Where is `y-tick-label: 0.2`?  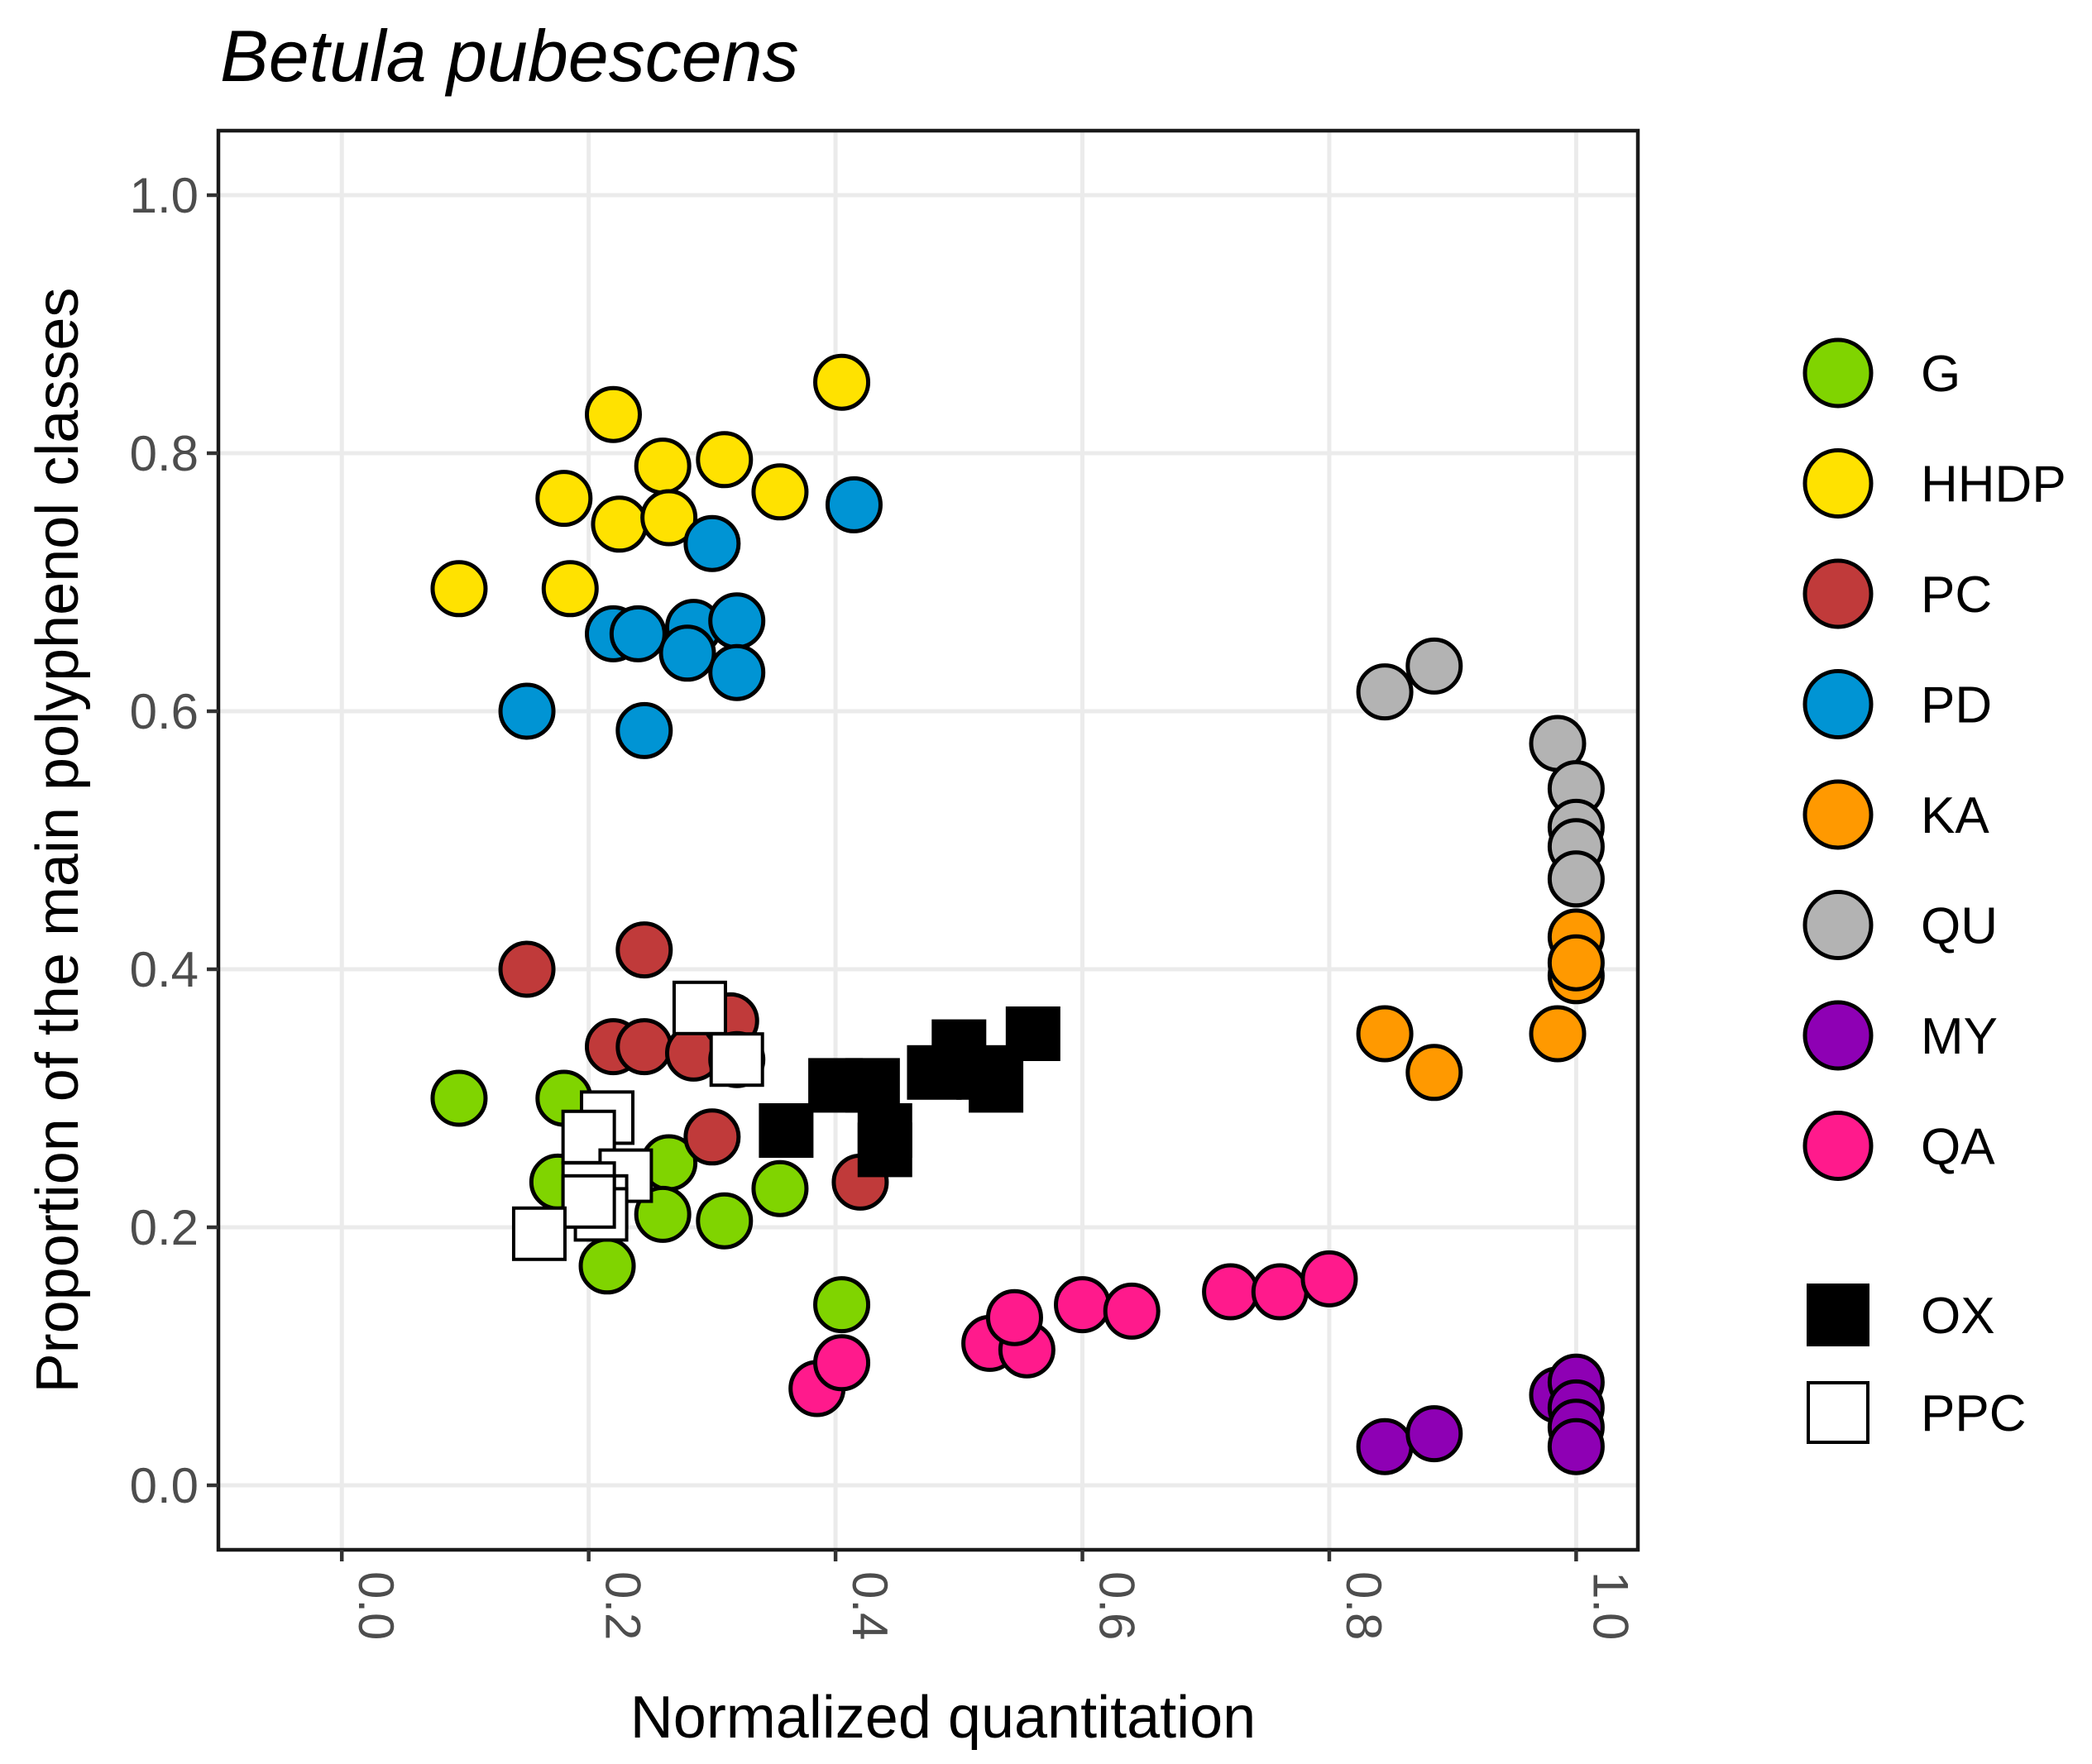 y-tick-label: 0.2 is located at coordinates (164, 1227).